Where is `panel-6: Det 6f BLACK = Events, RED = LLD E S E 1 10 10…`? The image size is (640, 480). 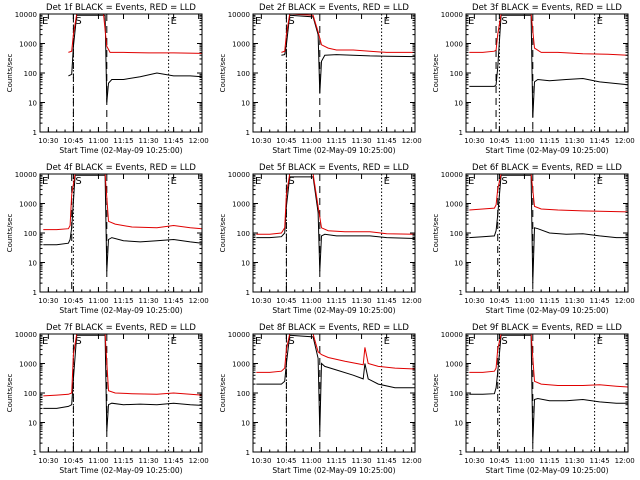
panel-6: Det 6f BLACK = Events, RED = LLD E S E 1 10 10… is located at coordinates (533, 239).